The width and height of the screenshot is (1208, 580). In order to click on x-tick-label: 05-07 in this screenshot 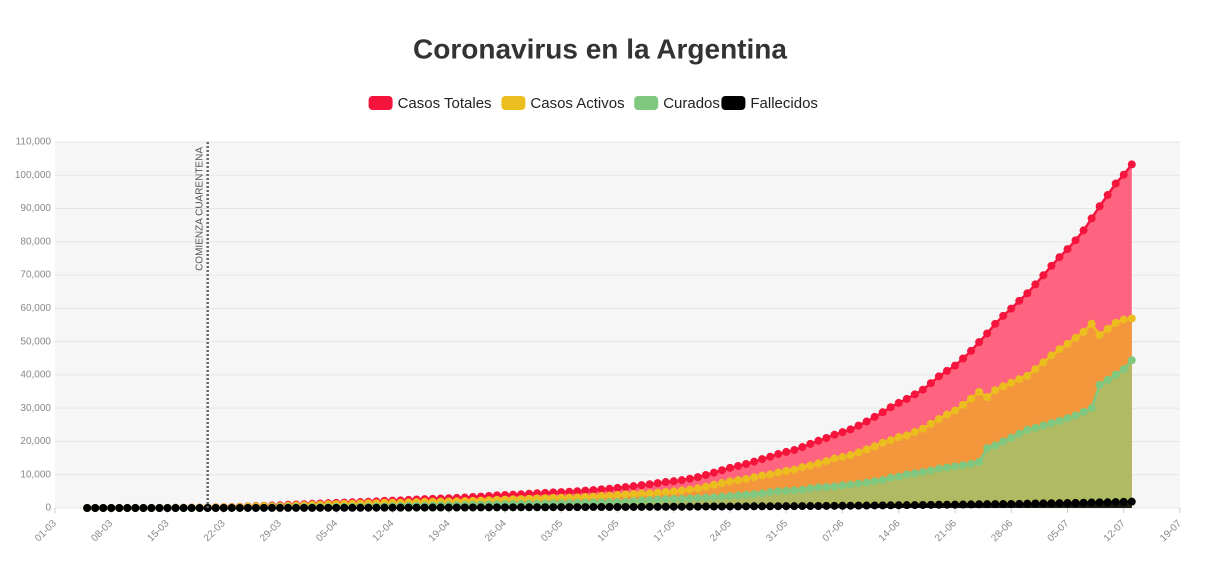, I will do `click(1059, 531)`.